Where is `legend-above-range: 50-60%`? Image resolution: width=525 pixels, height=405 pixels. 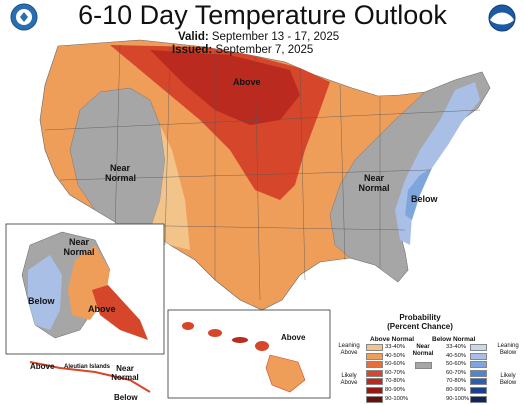
legend-above-range: 50-60% is located at coordinates (395, 364).